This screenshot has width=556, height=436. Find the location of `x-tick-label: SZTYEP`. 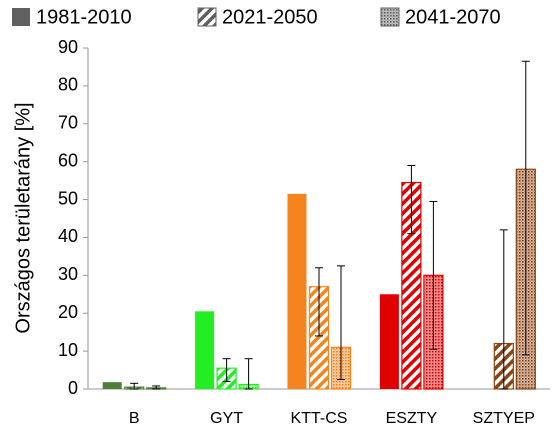

x-tick-label: SZTYEP is located at coordinates (504, 418).